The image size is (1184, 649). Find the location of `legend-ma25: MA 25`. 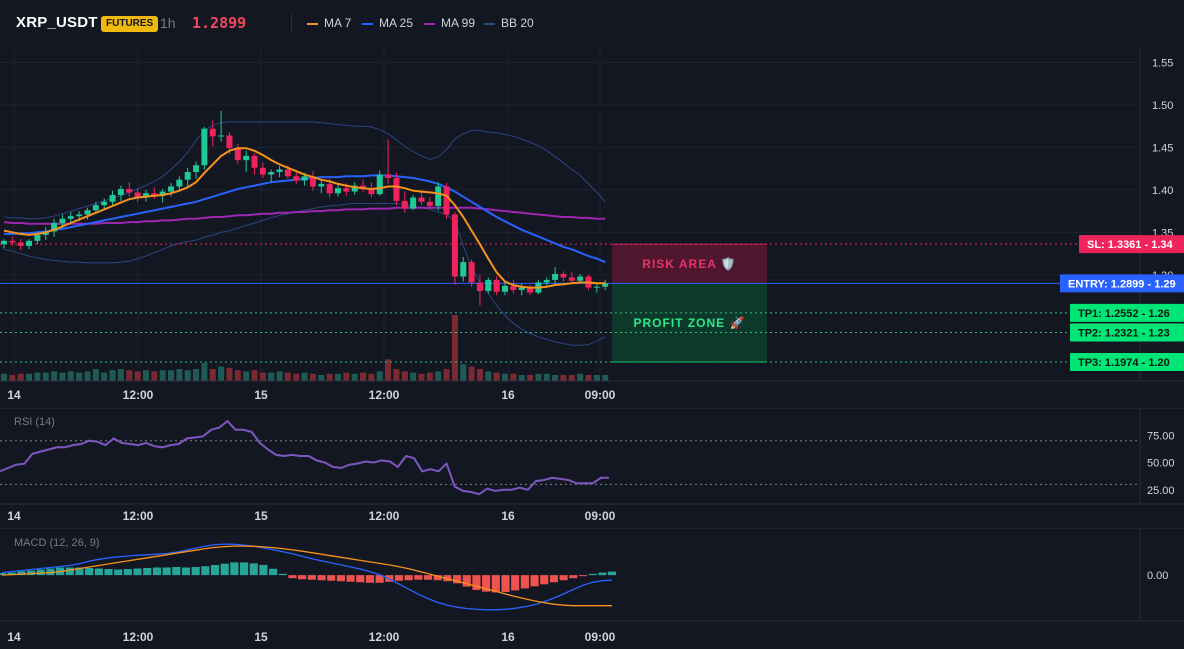

legend-ma25: MA 25 is located at coordinates (387, 23).